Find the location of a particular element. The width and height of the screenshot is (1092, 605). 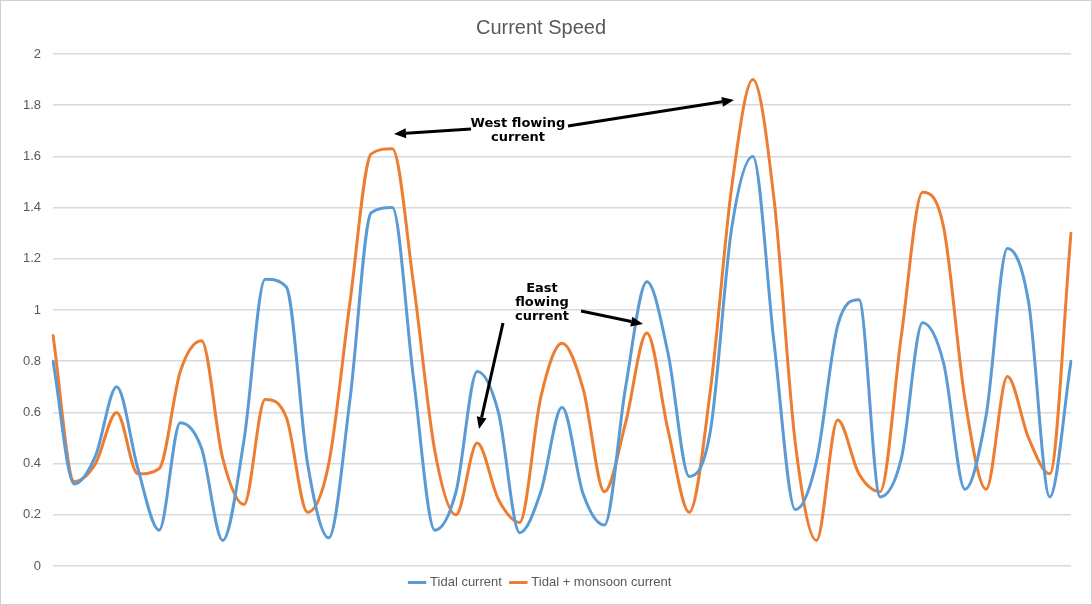

legend-label: Tidal current is located at coordinates (466, 582).